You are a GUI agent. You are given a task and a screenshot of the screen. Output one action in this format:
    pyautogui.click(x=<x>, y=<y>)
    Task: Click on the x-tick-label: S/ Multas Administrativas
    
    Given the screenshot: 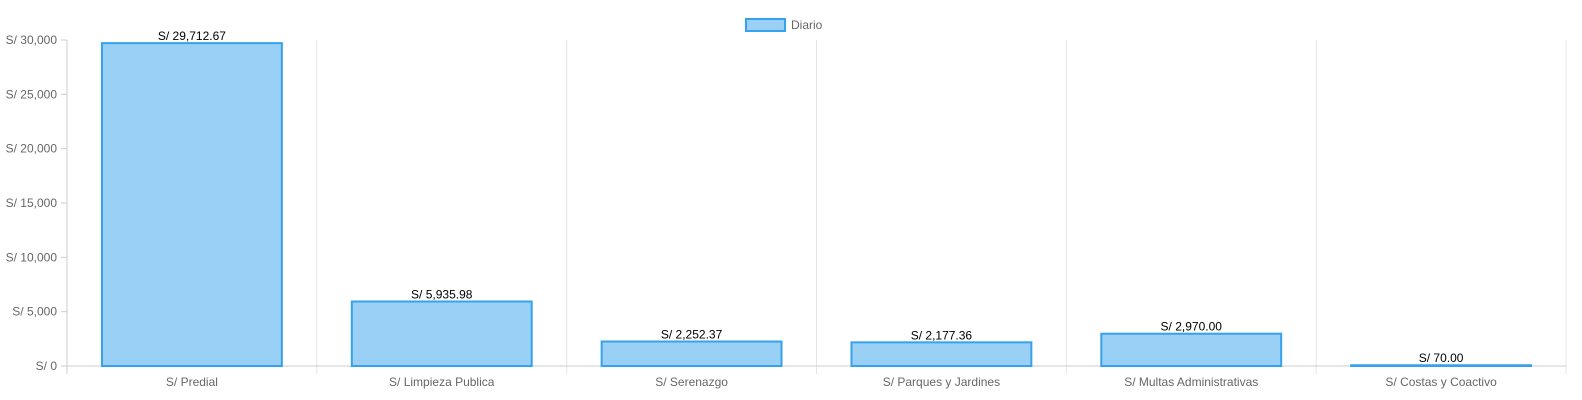 What is the action you would take?
    pyautogui.click(x=1191, y=382)
    